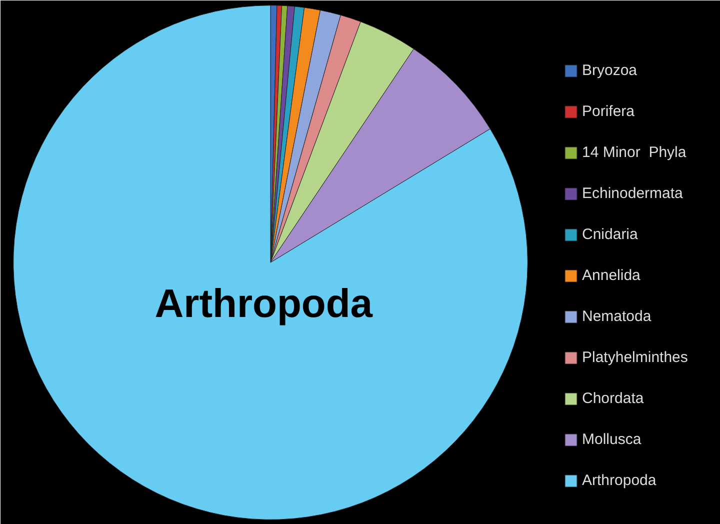  Describe the element at coordinates (635, 357) in the screenshot. I see `legend-label: Platyhelminthes` at that location.